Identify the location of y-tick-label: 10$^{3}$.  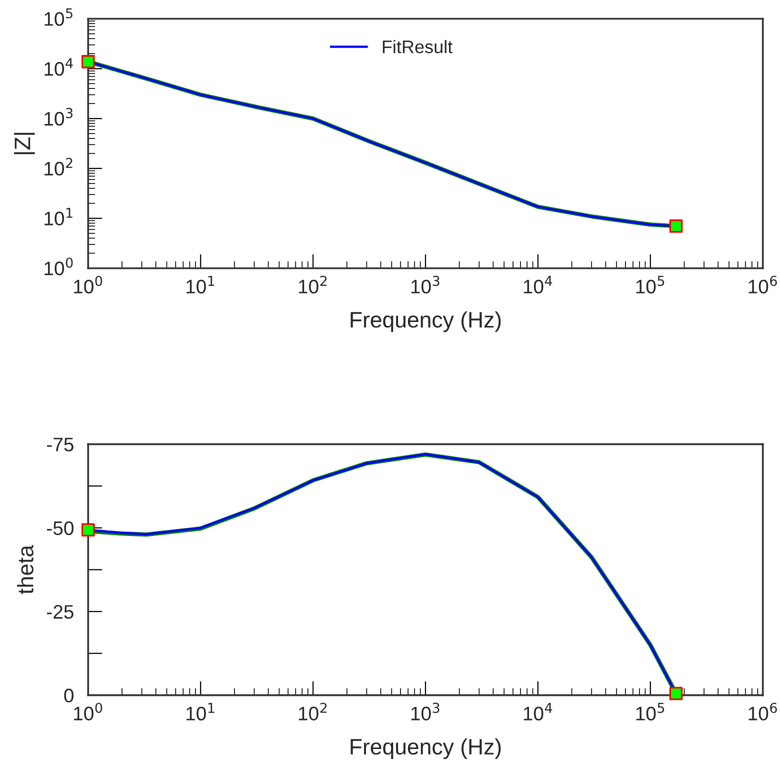
(58, 117).